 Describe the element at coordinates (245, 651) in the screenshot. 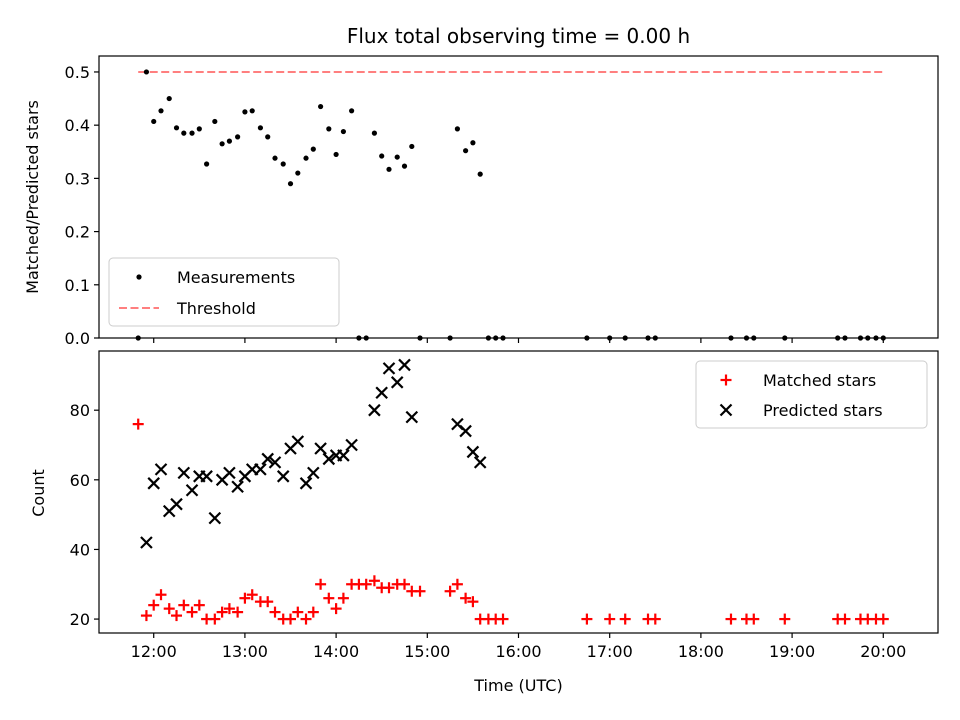

I see `bottom-plot-x-tick-label: 13:00` at that location.